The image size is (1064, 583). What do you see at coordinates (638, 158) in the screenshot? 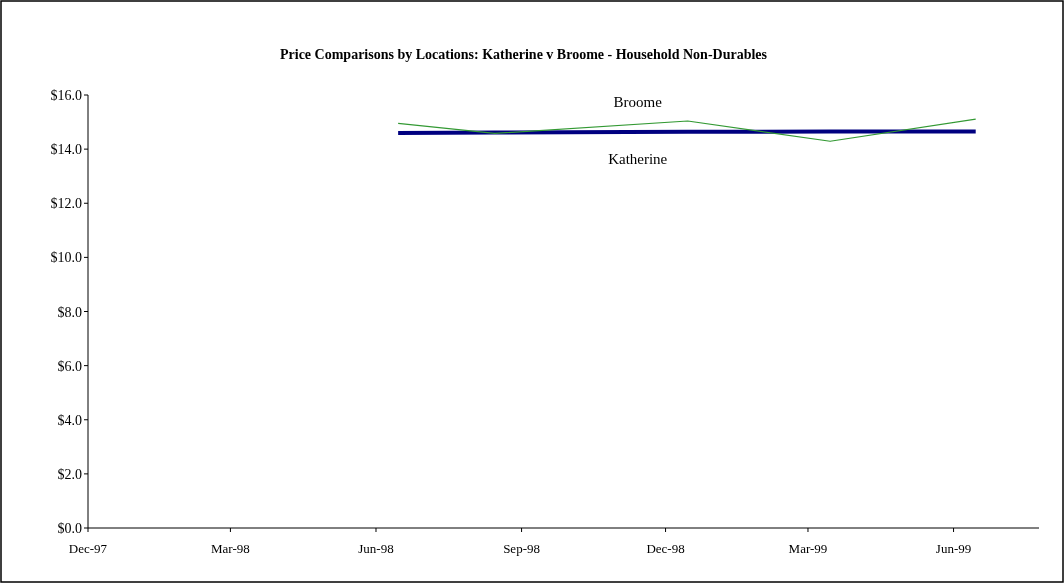
I see `series-label: Katherine` at bounding box center [638, 158].